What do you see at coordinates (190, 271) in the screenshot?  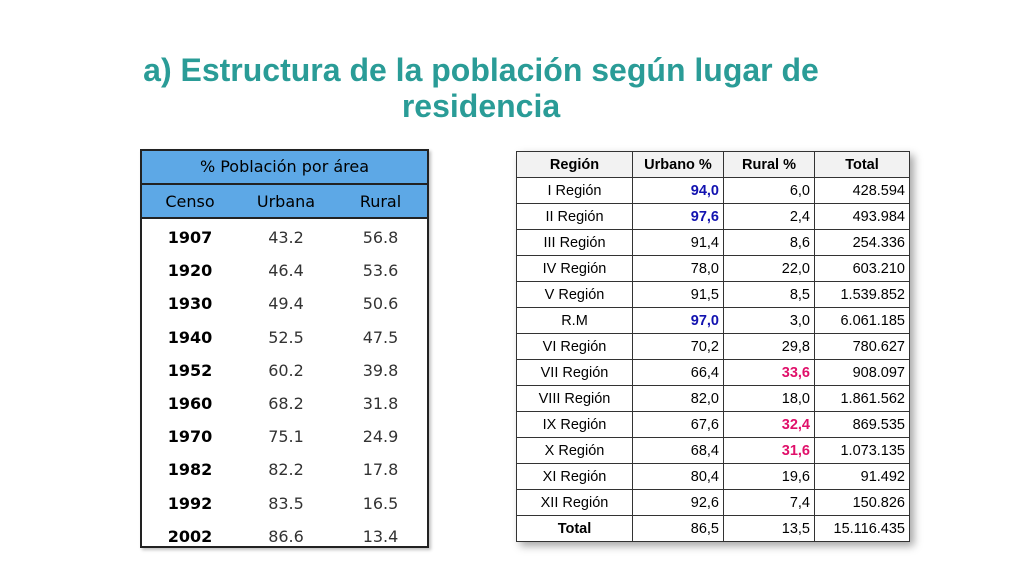 I see `censo-cell: 1920` at bounding box center [190, 271].